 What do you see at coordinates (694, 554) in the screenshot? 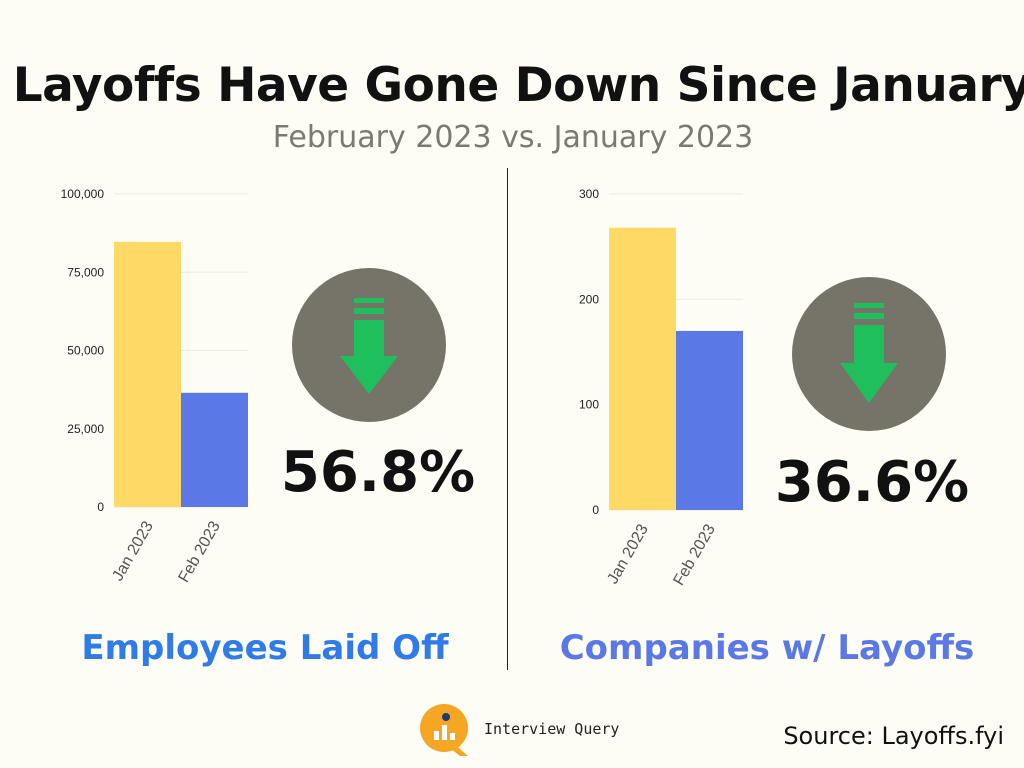
I see `x-tick-label: Feb 2023` at bounding box center [694, 554].